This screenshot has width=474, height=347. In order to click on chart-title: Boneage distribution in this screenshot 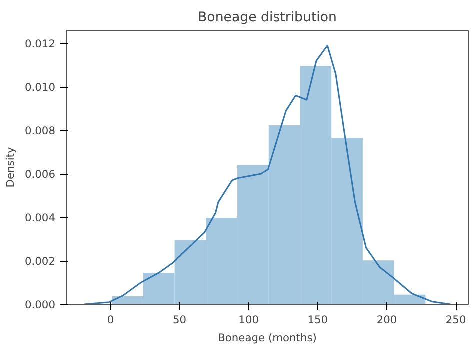, I will do `click(267, 18)`.